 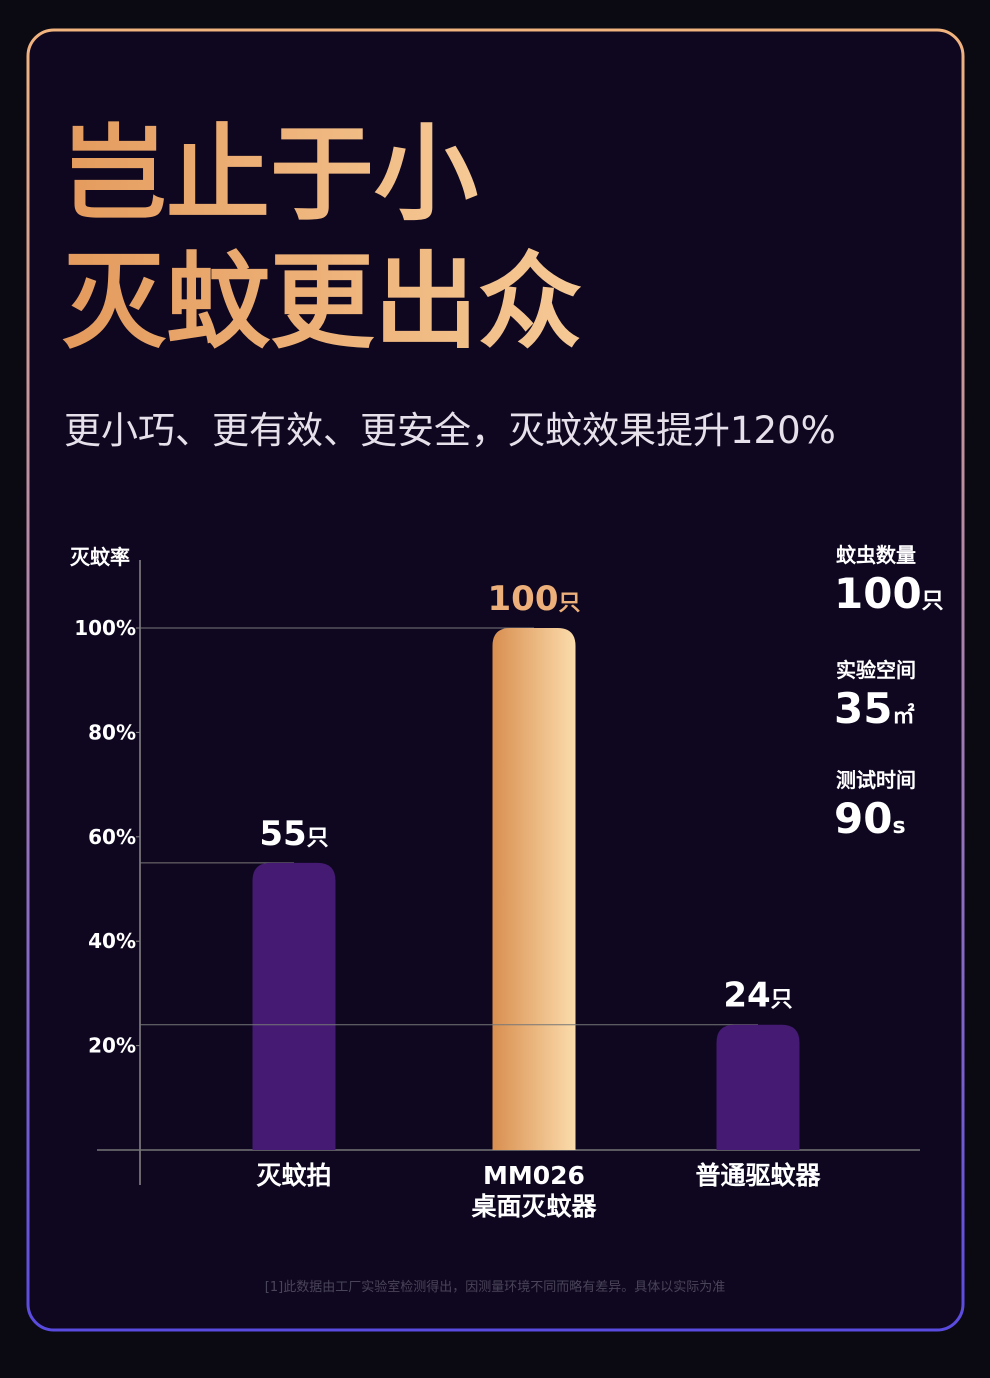 What do you see at coordinates (112, 941) in the screenshot?
I see `y-tick-label: 40%` at bounding box center [112, 941].